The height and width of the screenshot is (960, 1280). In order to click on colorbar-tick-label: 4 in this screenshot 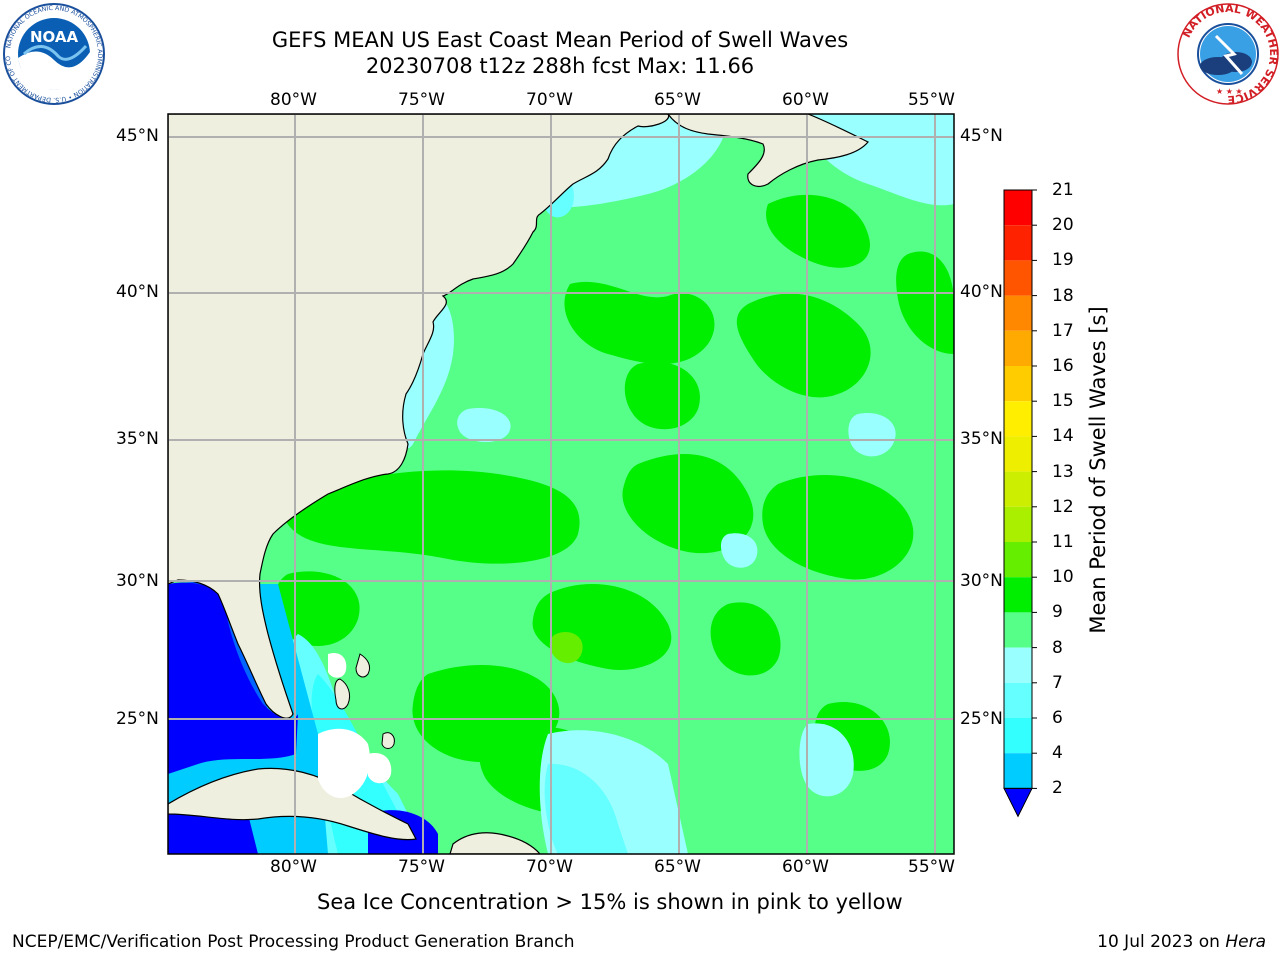, I will do `click(1057, 753)`.